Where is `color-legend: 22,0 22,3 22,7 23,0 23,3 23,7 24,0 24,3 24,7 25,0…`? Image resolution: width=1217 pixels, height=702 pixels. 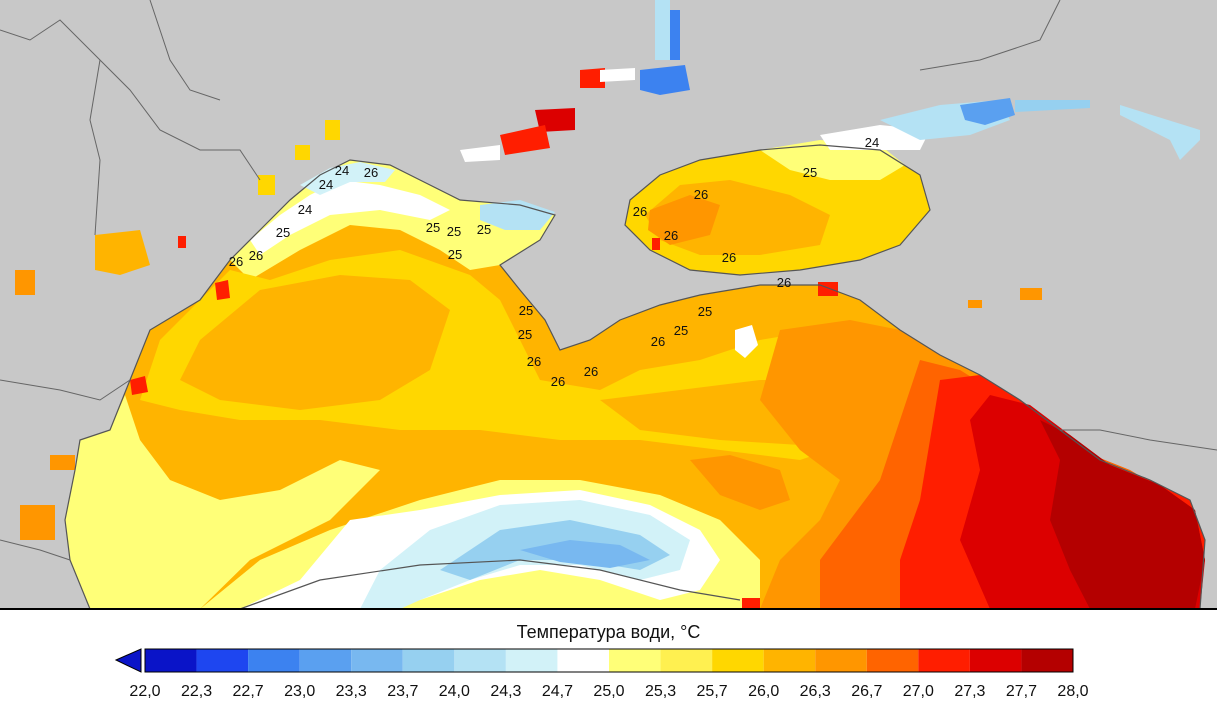 color-legend: 22,0 22,3 22,7 23,0 23,3 23,7 24,0 24,3 24,7 25,0… is located at coordinates (601, 674).